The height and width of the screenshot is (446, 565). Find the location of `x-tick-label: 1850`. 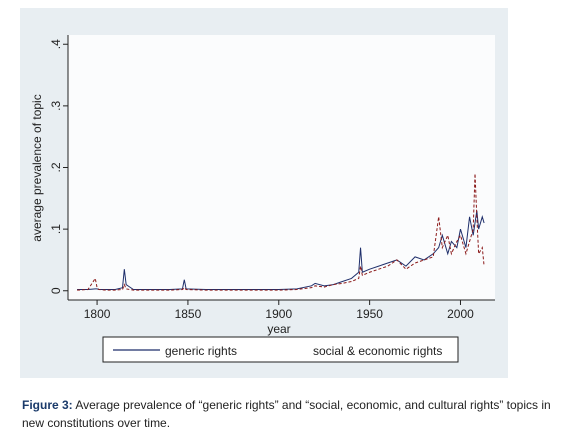

x-tick-label: 1850 is located at coordinates (188, 314).